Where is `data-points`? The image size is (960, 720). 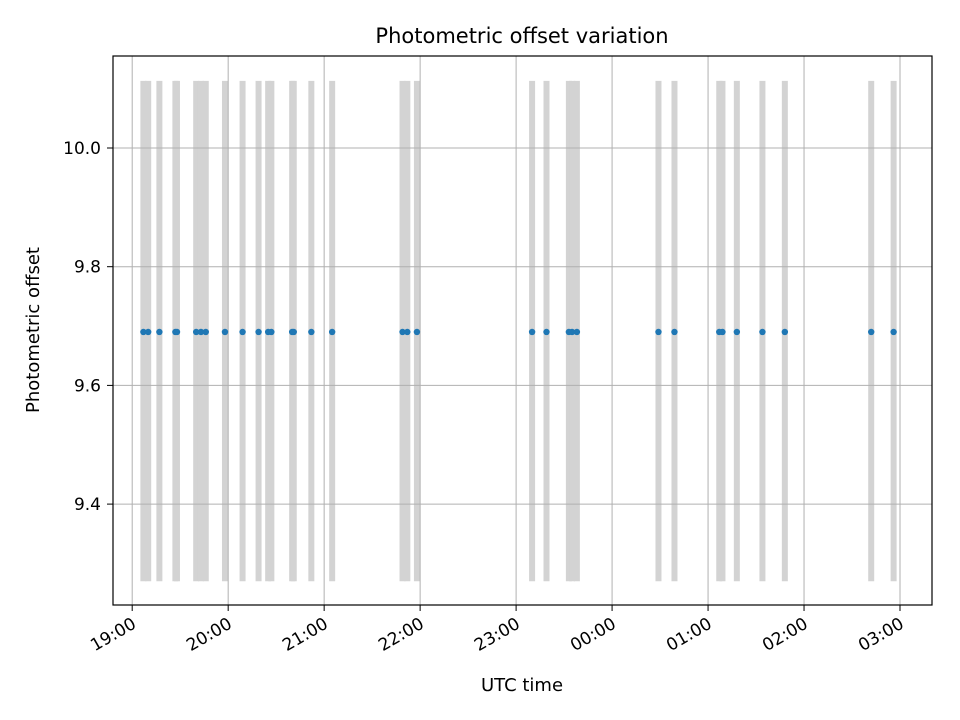 data-points is located at coordinates (518, 332).